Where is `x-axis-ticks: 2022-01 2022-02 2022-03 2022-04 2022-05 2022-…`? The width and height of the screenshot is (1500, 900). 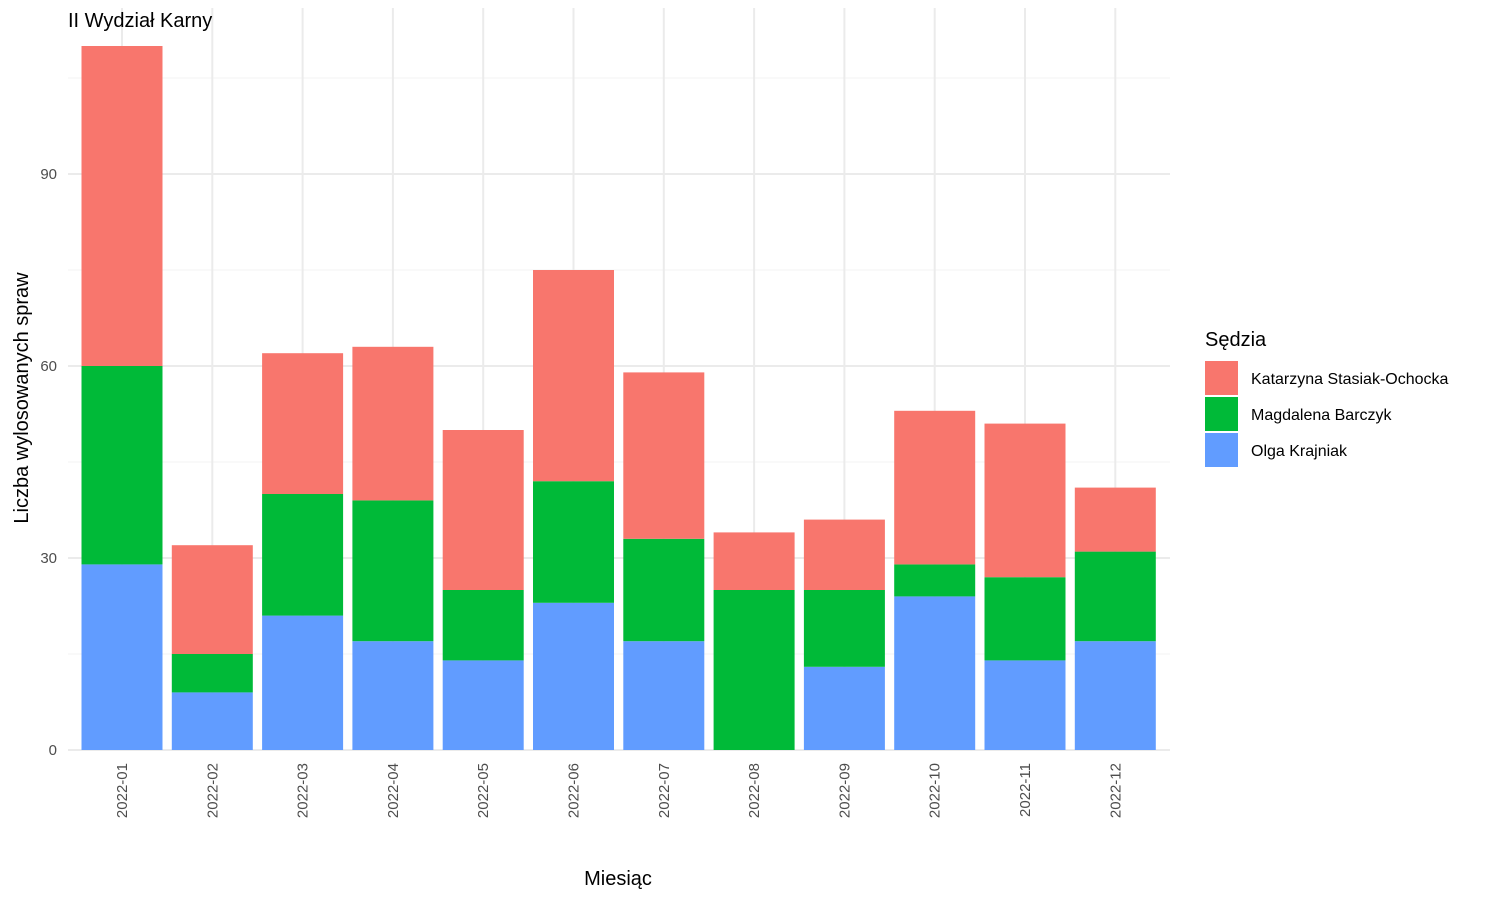 x-axis-ticks: 2022-01 2022-02 2022-03 2022-04 2022-05 2022-… is located at coordinates (619, 790).